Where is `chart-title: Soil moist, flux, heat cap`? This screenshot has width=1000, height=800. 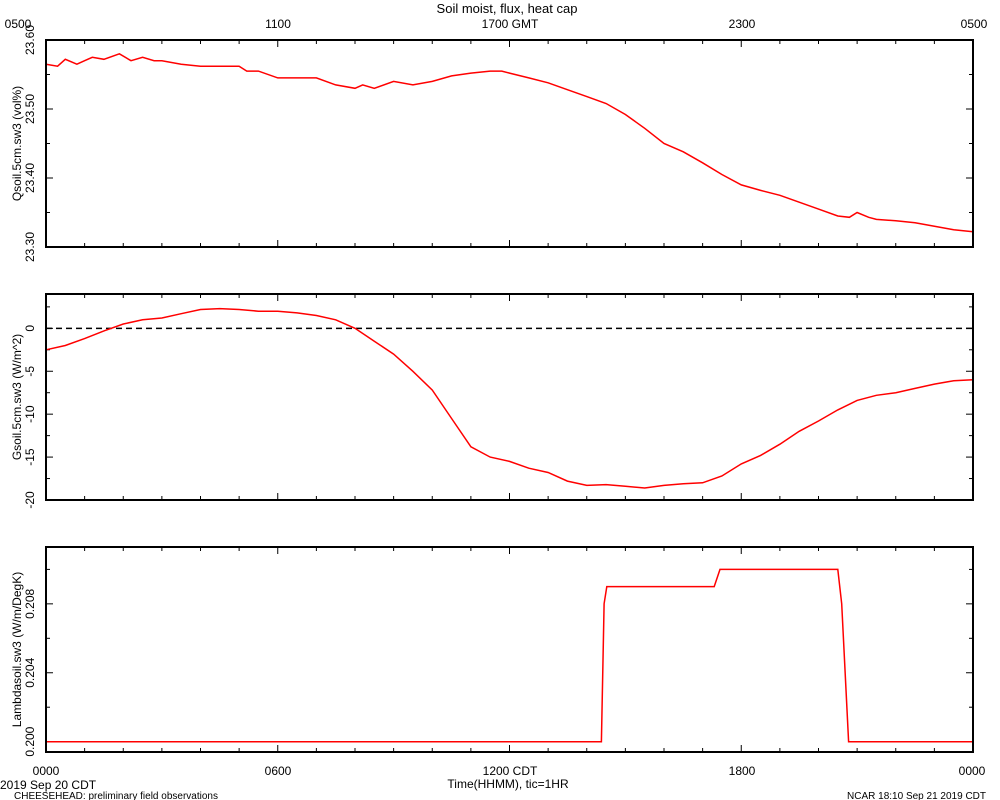 chart-title: Soil moist, flux, heat cap is located at coordinates (507, 8).